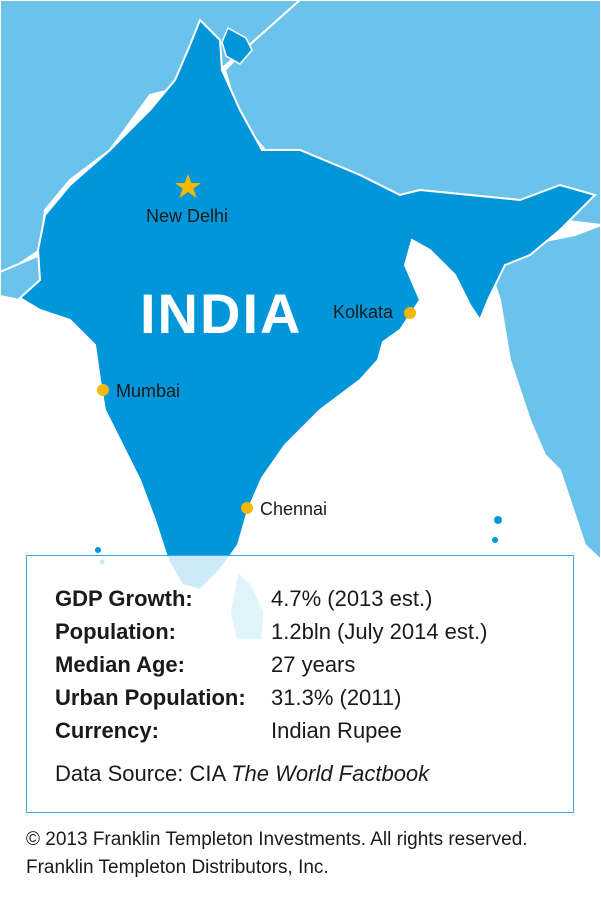  I want to click on stat-value: 4.7% (2013 est.), so click(352, 598).